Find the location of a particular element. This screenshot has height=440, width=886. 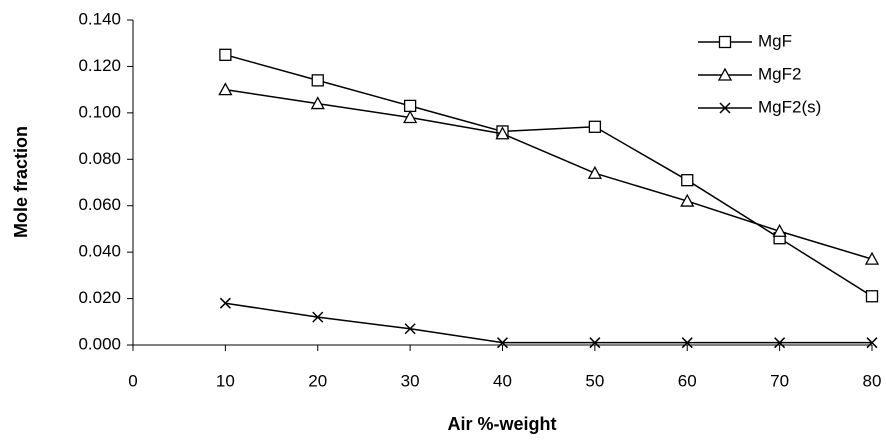

y-tick-label: 0.080 is located at coordinates (99, 158).